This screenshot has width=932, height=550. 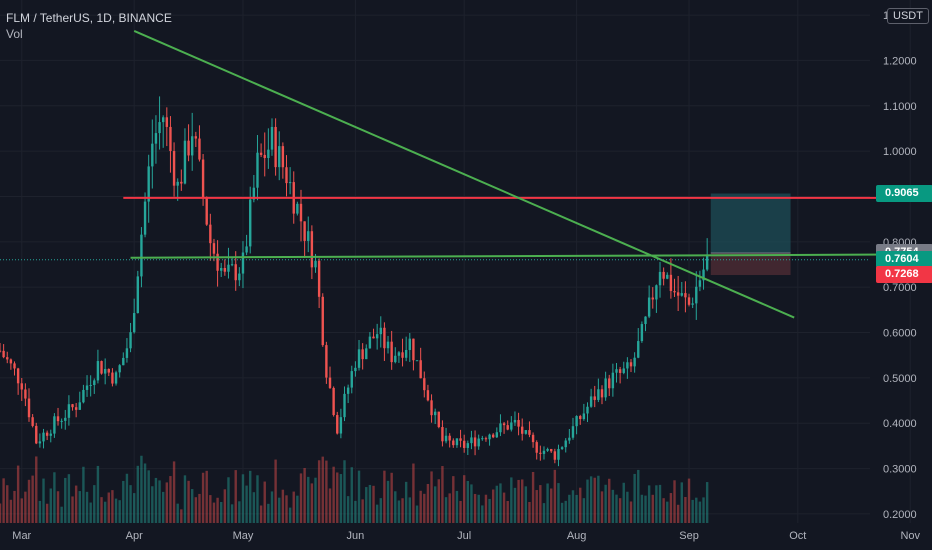 I want to click on volume-indicator-label: Vol, so click(x=14, y=34).